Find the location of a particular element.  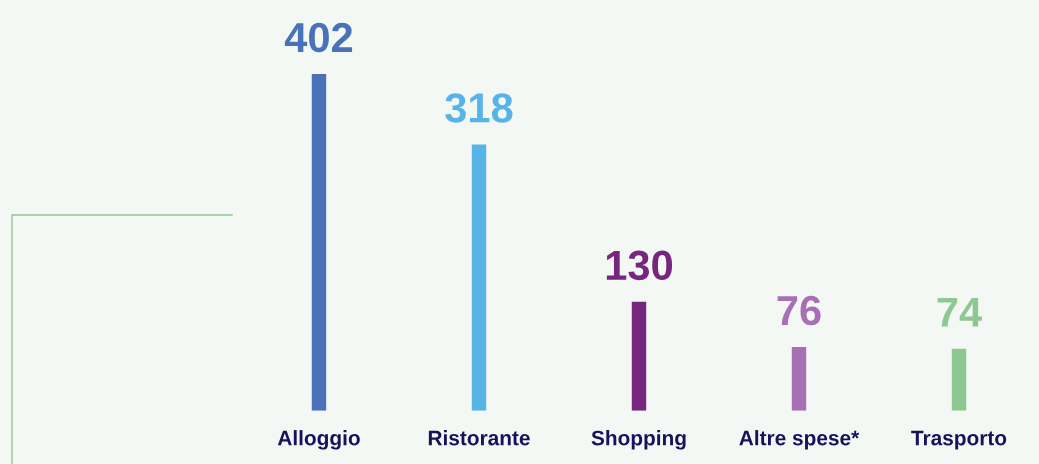

x-tick-label: Ristorante is located at coordinates (479, 438).